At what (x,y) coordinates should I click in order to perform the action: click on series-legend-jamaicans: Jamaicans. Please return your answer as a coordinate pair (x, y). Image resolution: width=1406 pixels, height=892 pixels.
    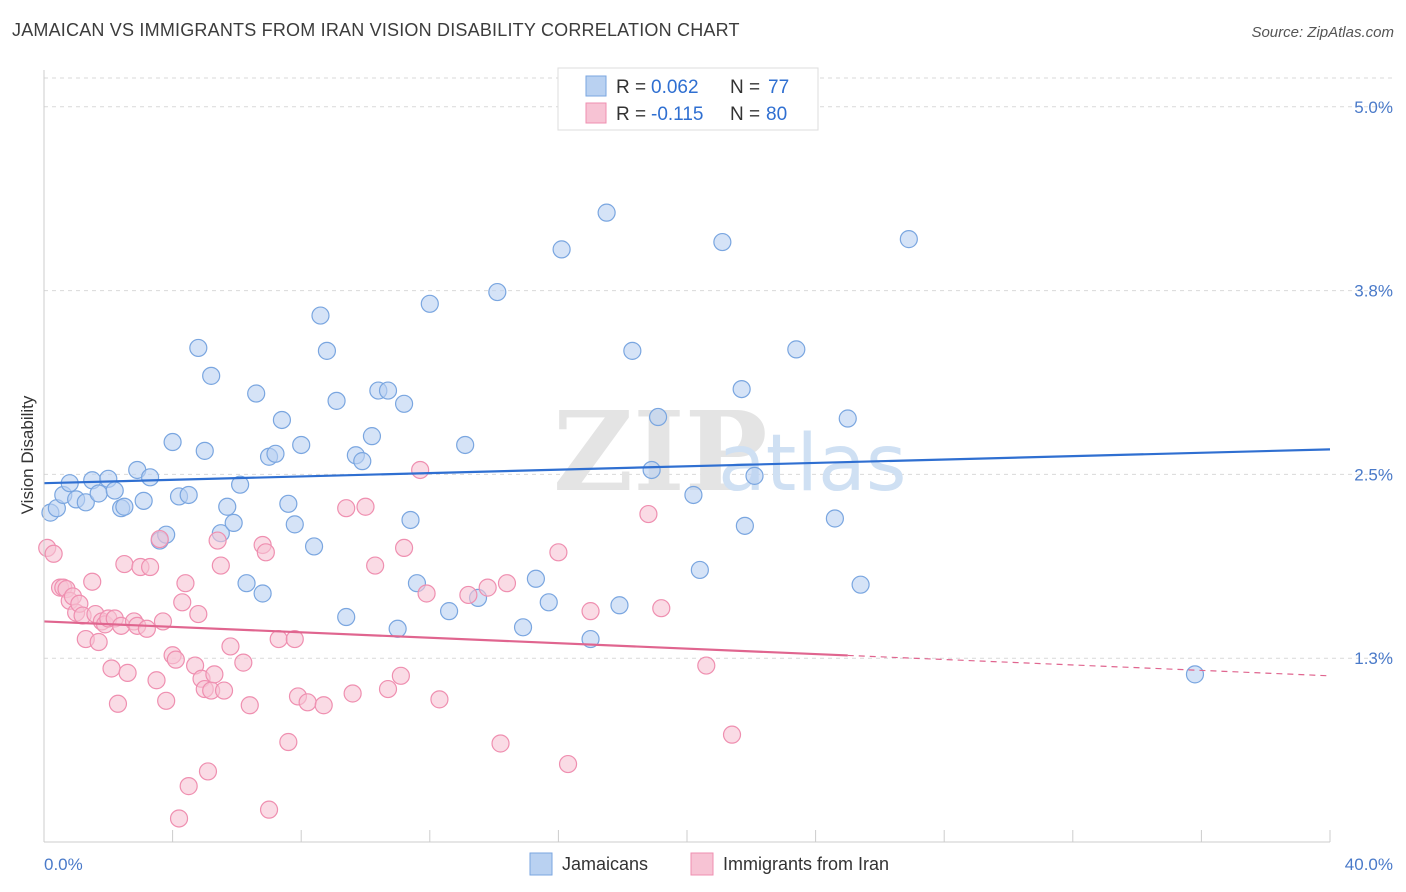
    Looking at the image, I should click on (605, 864).